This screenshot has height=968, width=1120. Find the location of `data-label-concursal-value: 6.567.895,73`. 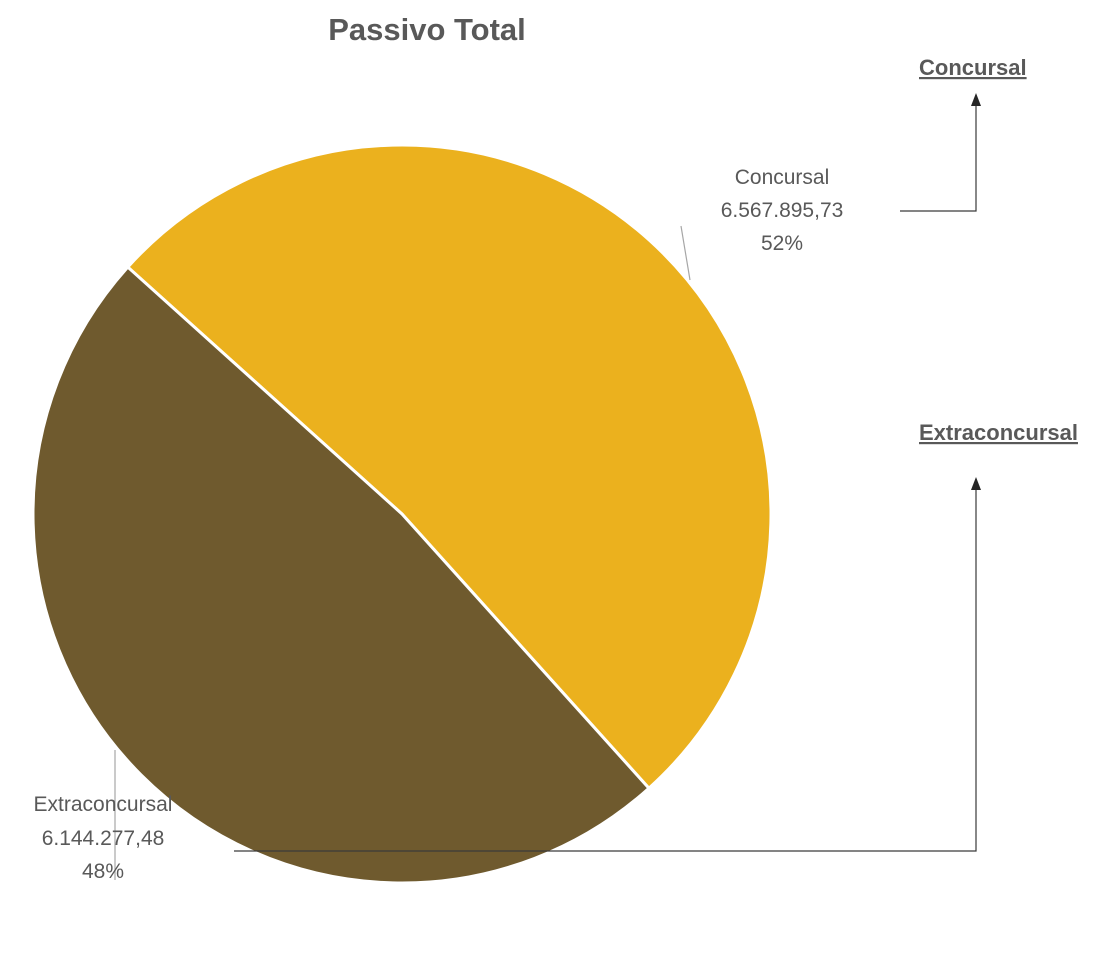

data-label-concursal-value: 6.567.895,73 is located at coordinates (782, 210).